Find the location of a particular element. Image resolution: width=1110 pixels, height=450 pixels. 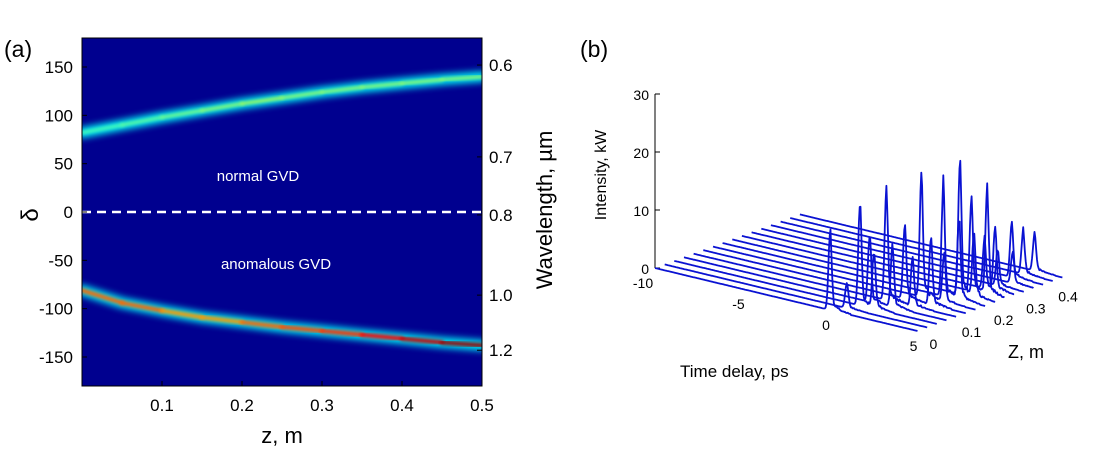

y2-tick-label: 0.8 is located at coordinates (501, 215).